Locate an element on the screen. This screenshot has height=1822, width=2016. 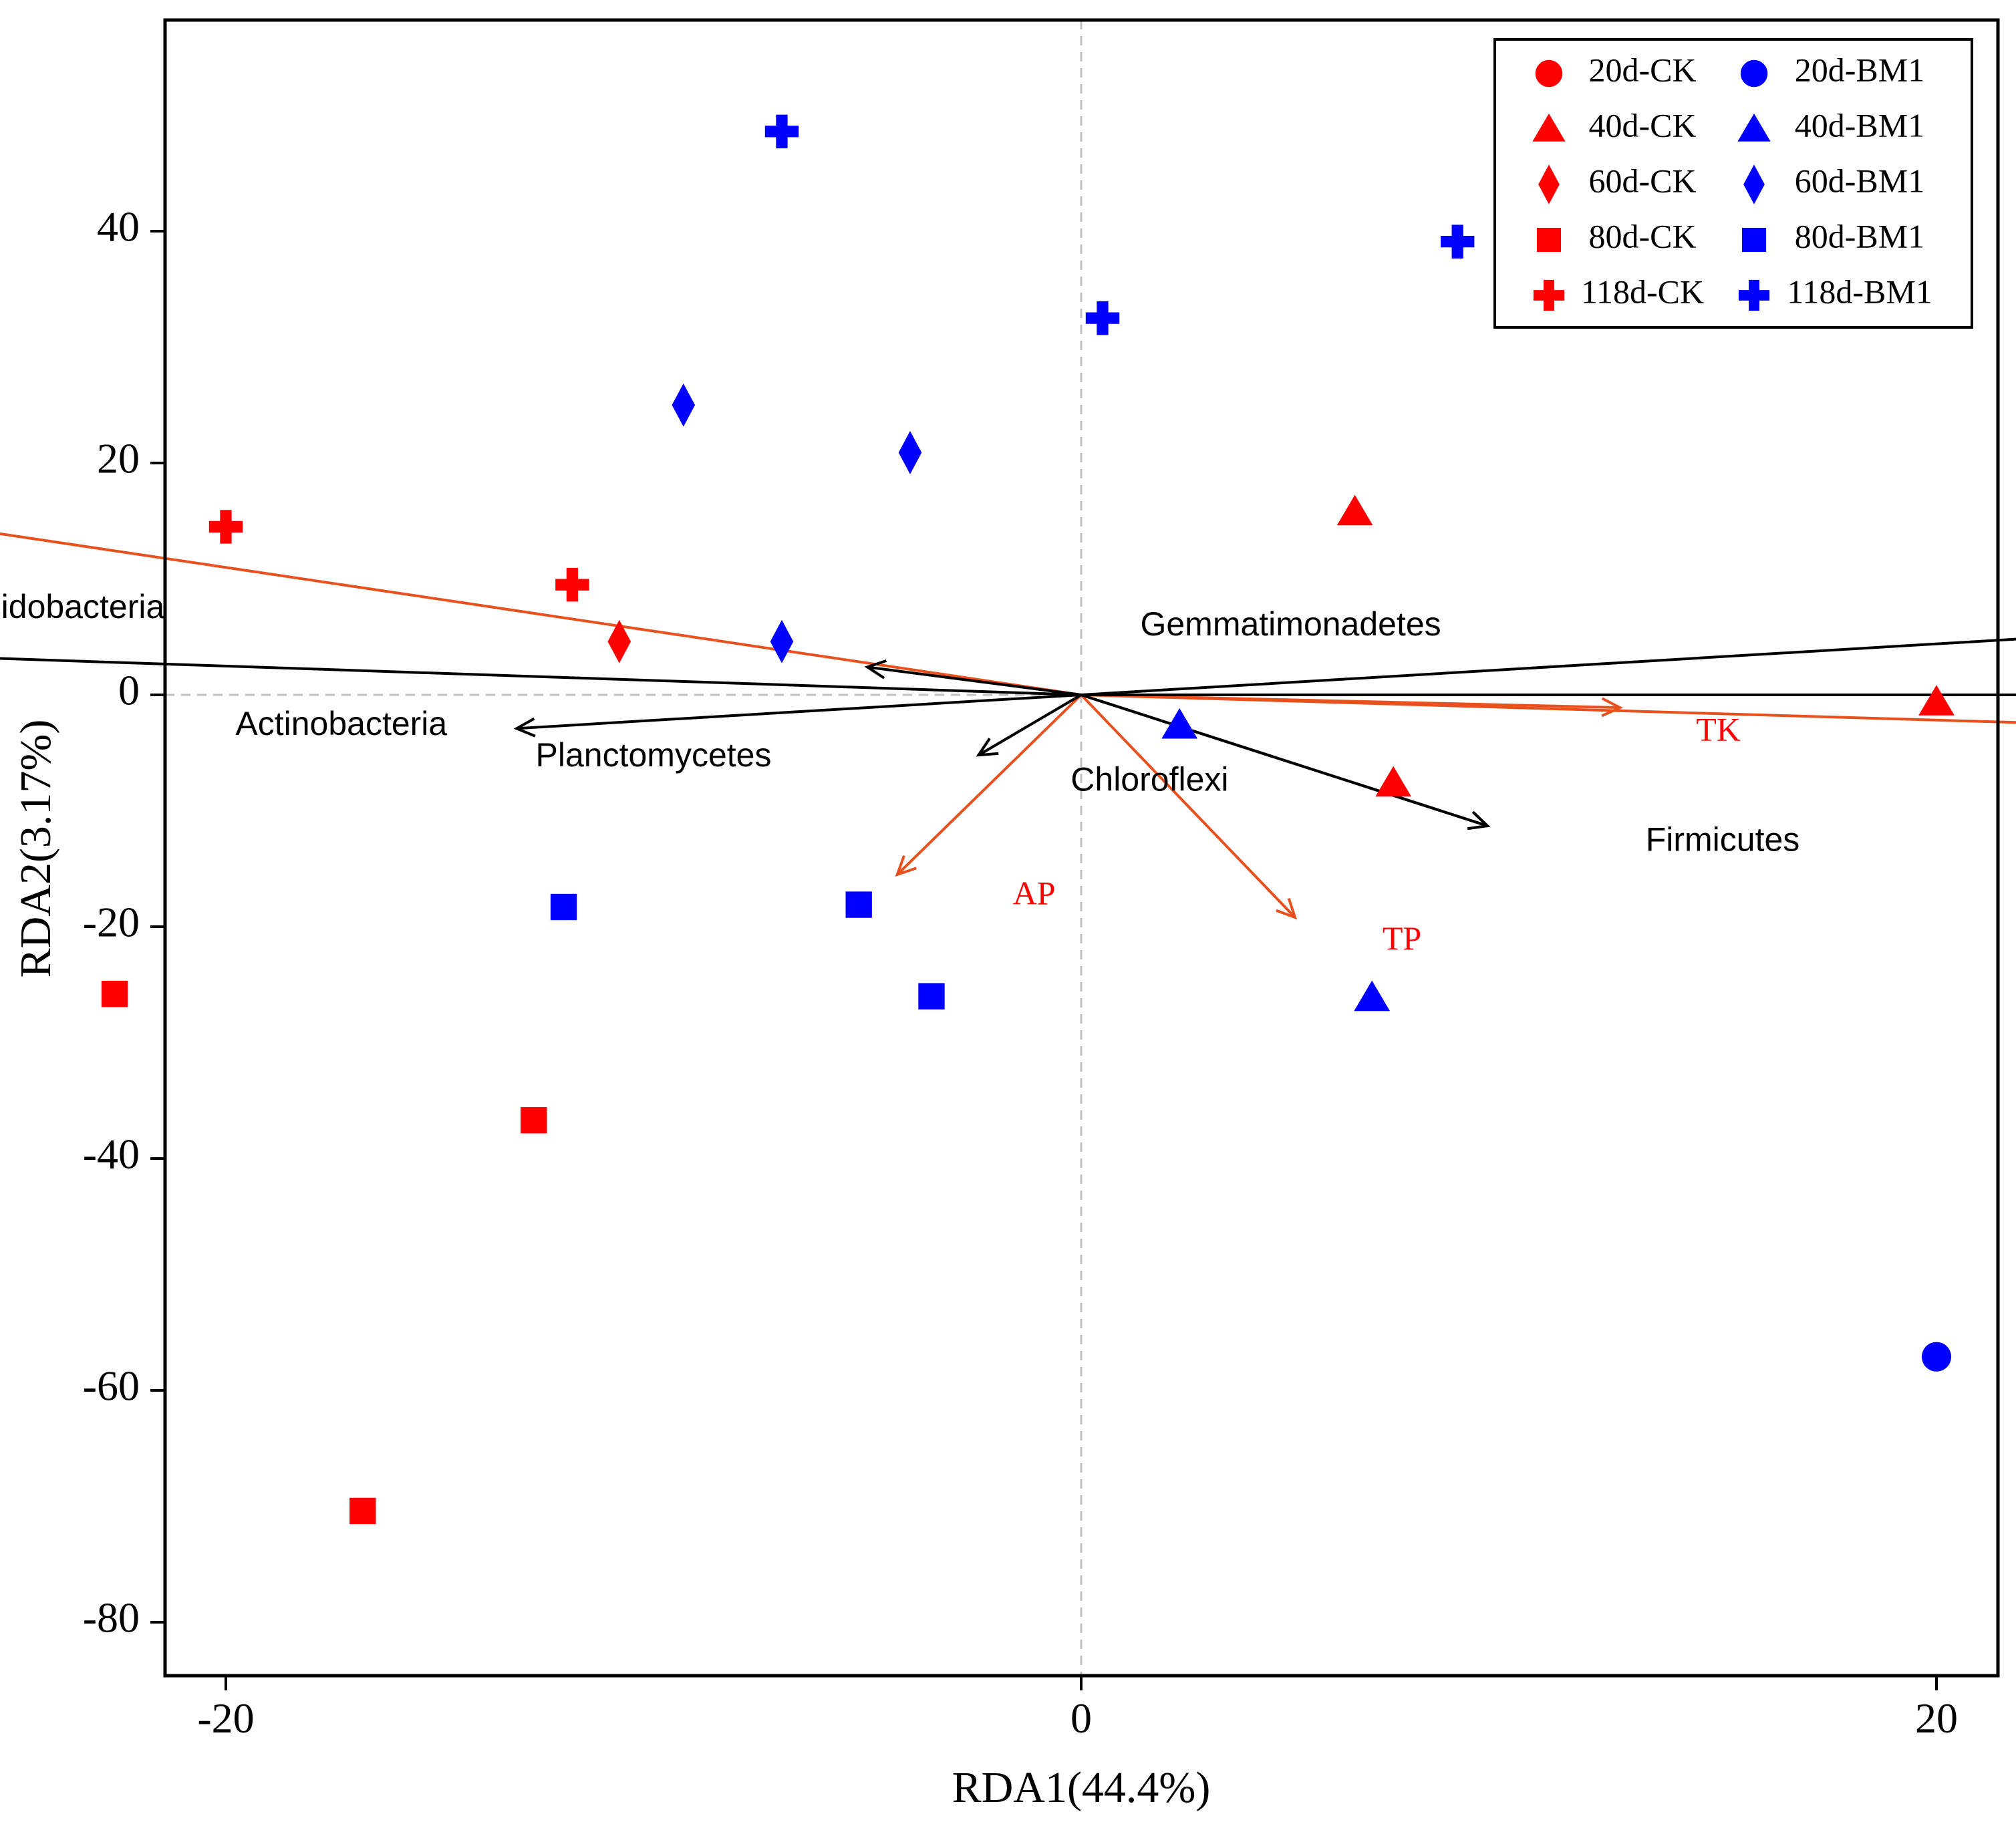
legend-label-60d-ck: 60d-CK is located at coordinates (1642, 180).